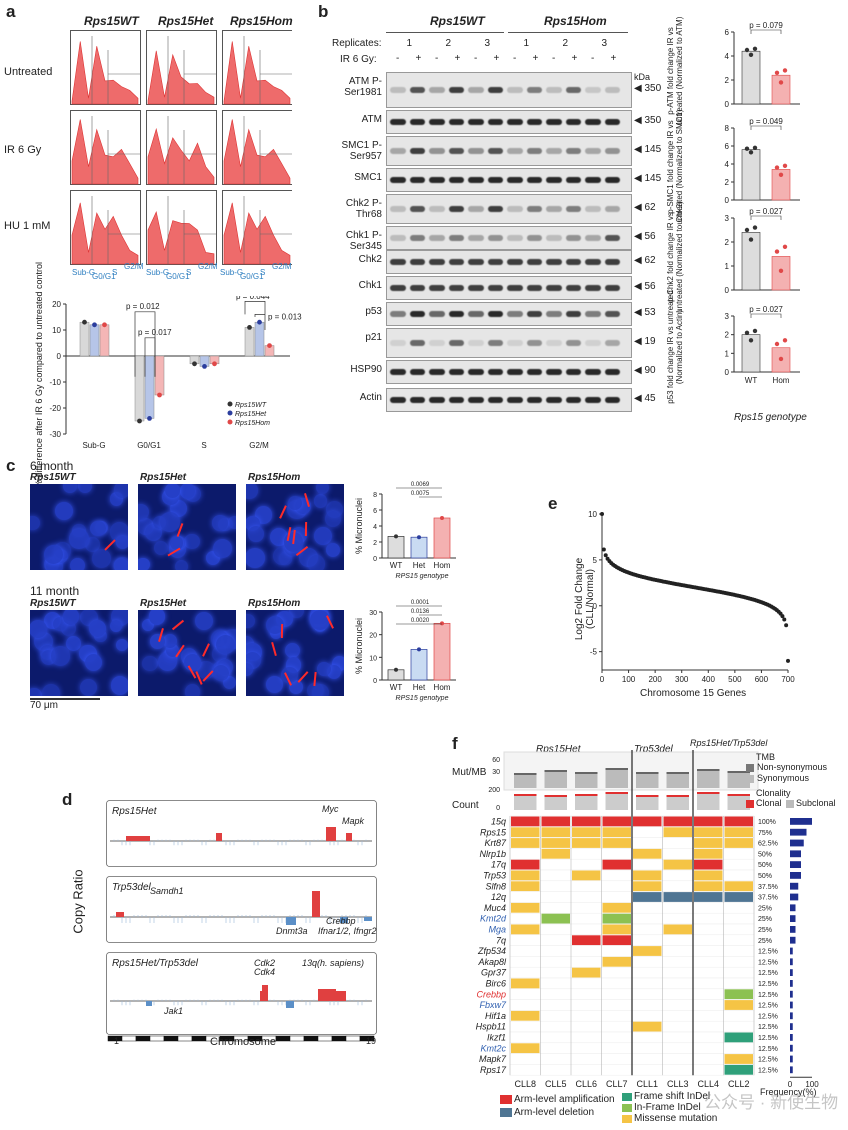 Image resolution: width=848 pixels, height=1130 pixels. Describe the element at coordinates (496, 1038) in the screenshot. I see `f-gene-20: Ikzf1` at that location.